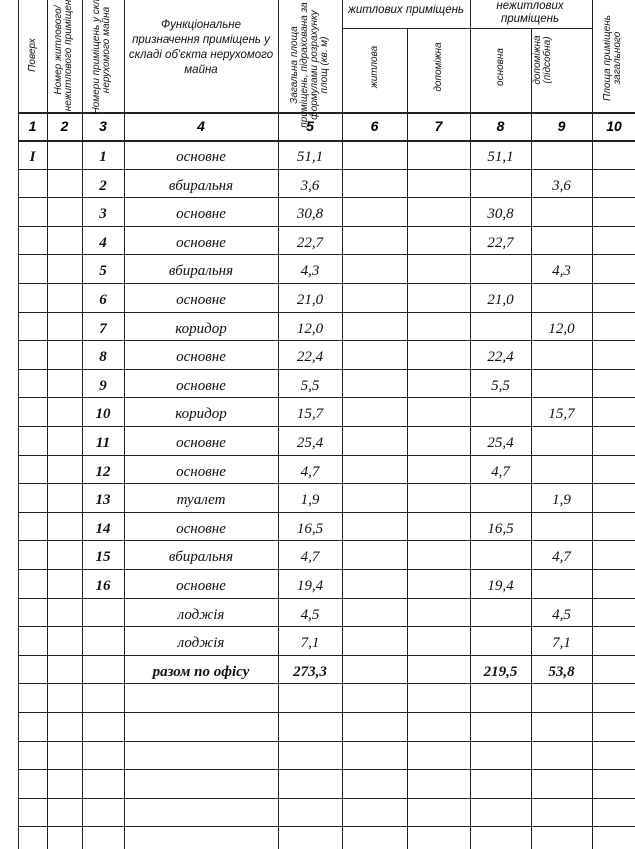  I want to click on total-area-cell: 3,6, so click(310, 186).